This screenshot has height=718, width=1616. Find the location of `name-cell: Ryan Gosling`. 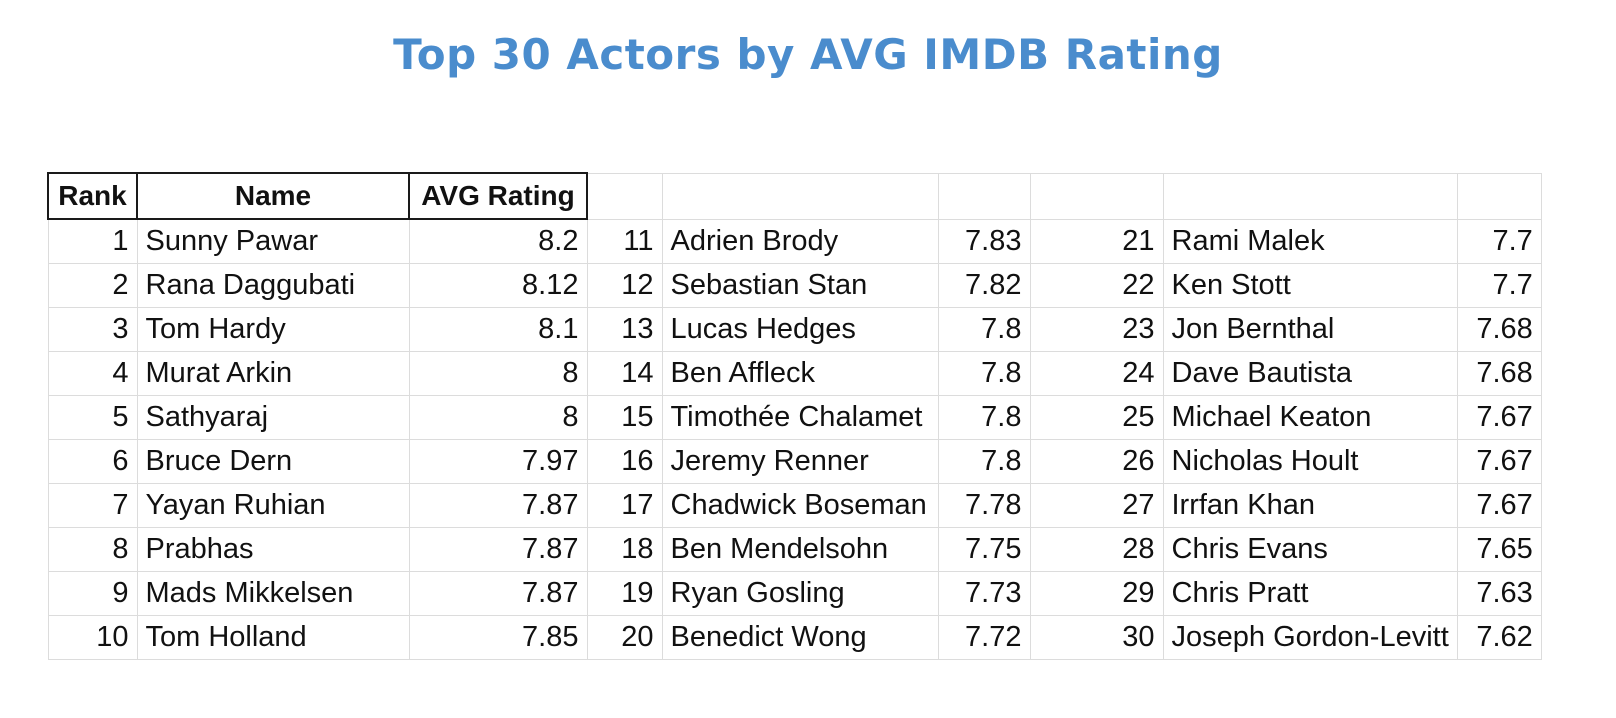

name-cell: Ryan Gosling is located at coordinates (800, 593).